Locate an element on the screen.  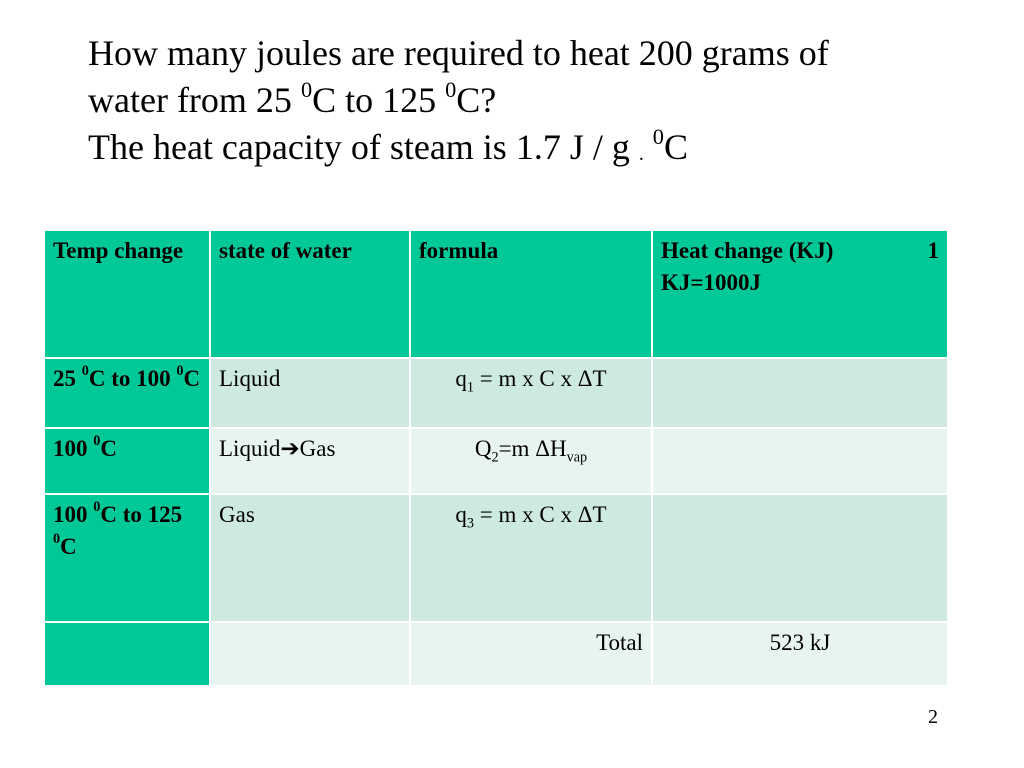
formula-cell: q1 = m x C x ΔT is located at coordinates (531, 393).